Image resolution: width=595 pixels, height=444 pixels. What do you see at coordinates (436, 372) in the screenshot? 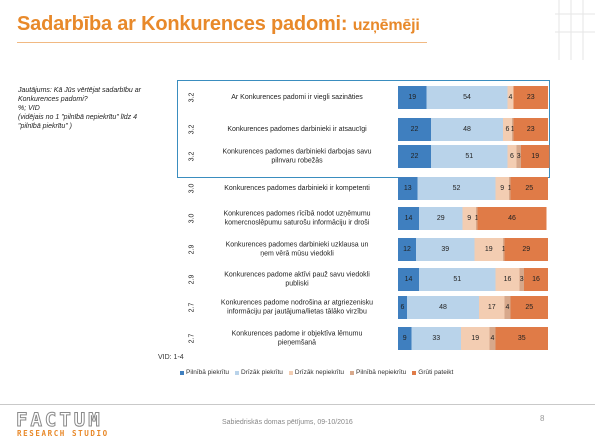
I see `legend-label: Grūti pateikt` at bounding box center [436, 372].